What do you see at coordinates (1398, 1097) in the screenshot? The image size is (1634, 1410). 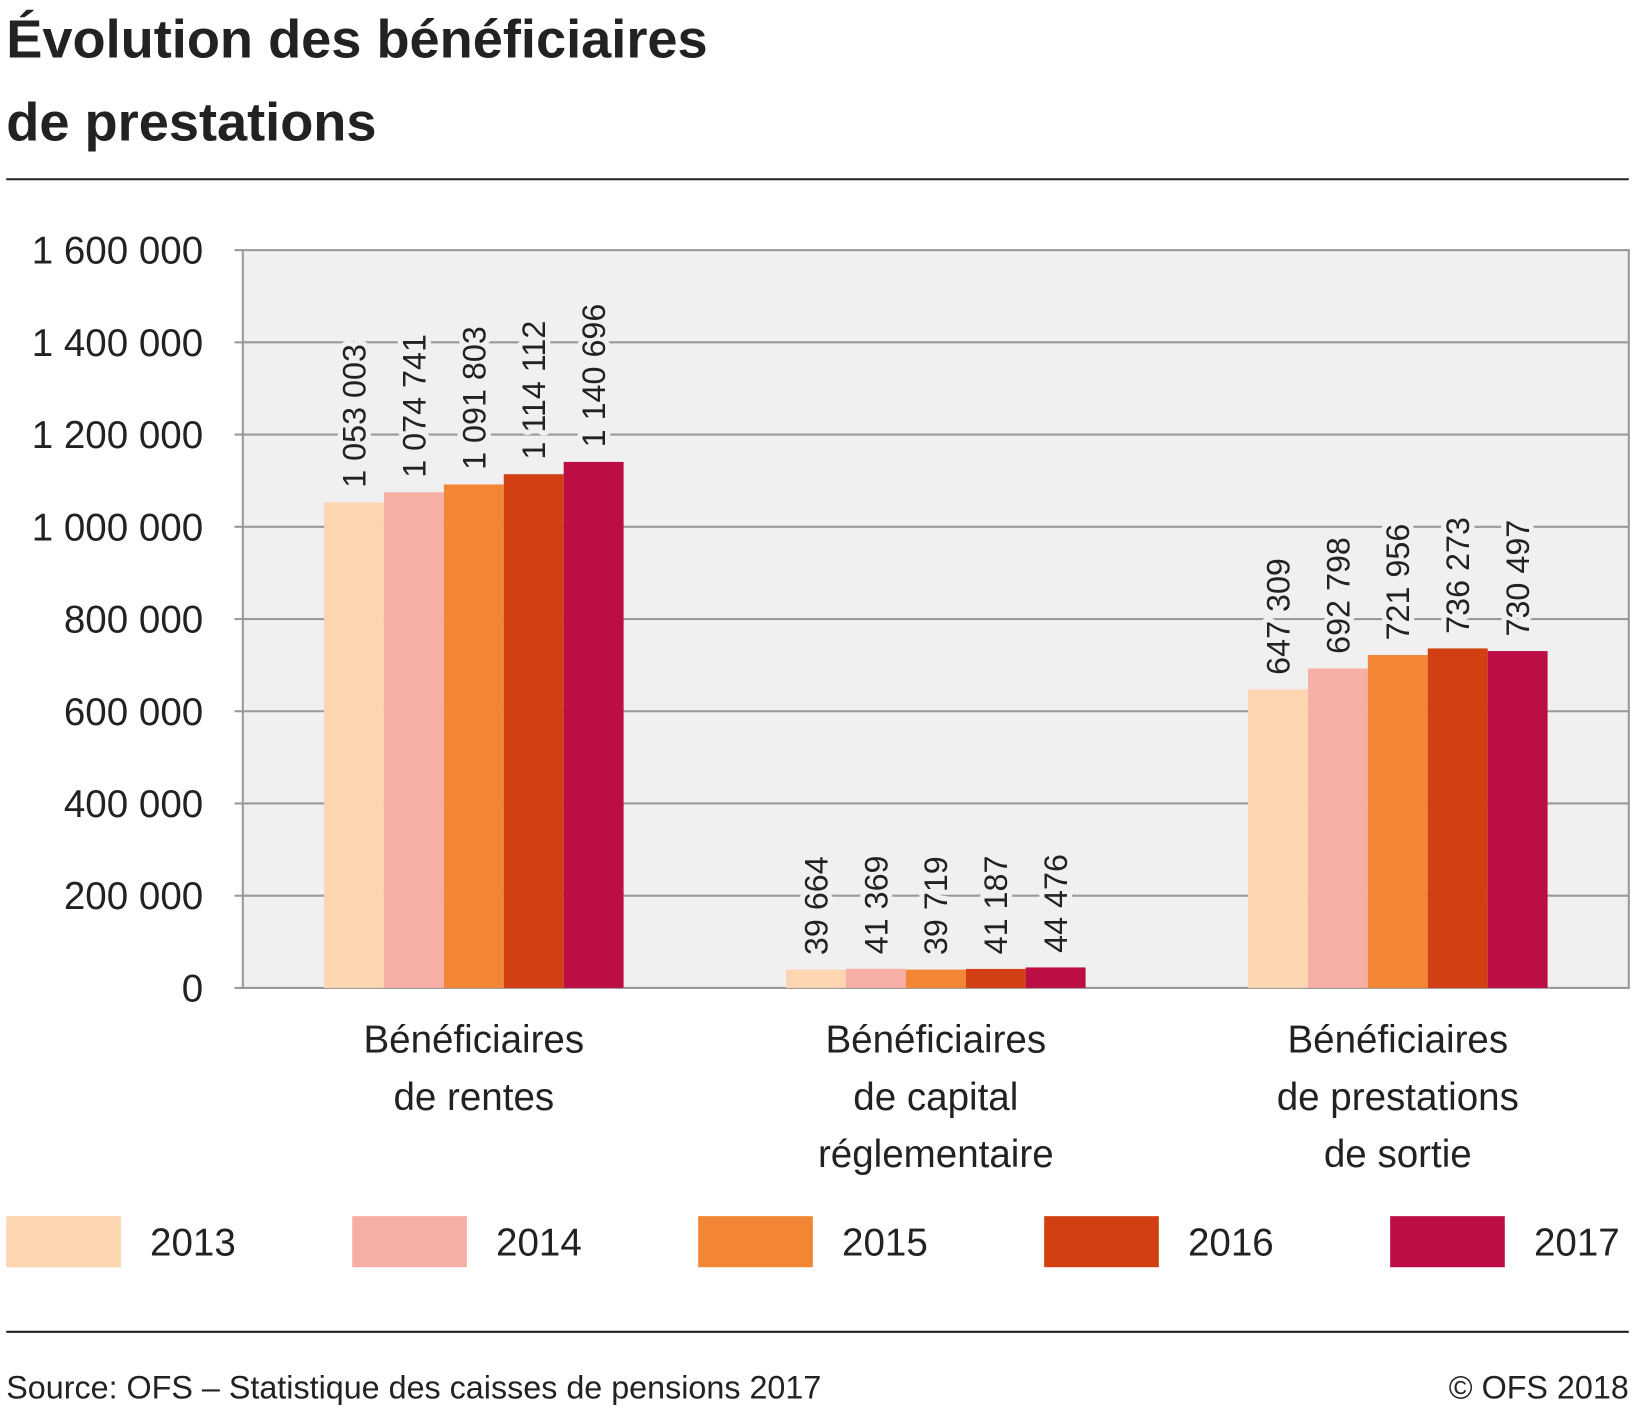 I see `x-tick-label: de prestations` at bounding box center [1398, 1097].